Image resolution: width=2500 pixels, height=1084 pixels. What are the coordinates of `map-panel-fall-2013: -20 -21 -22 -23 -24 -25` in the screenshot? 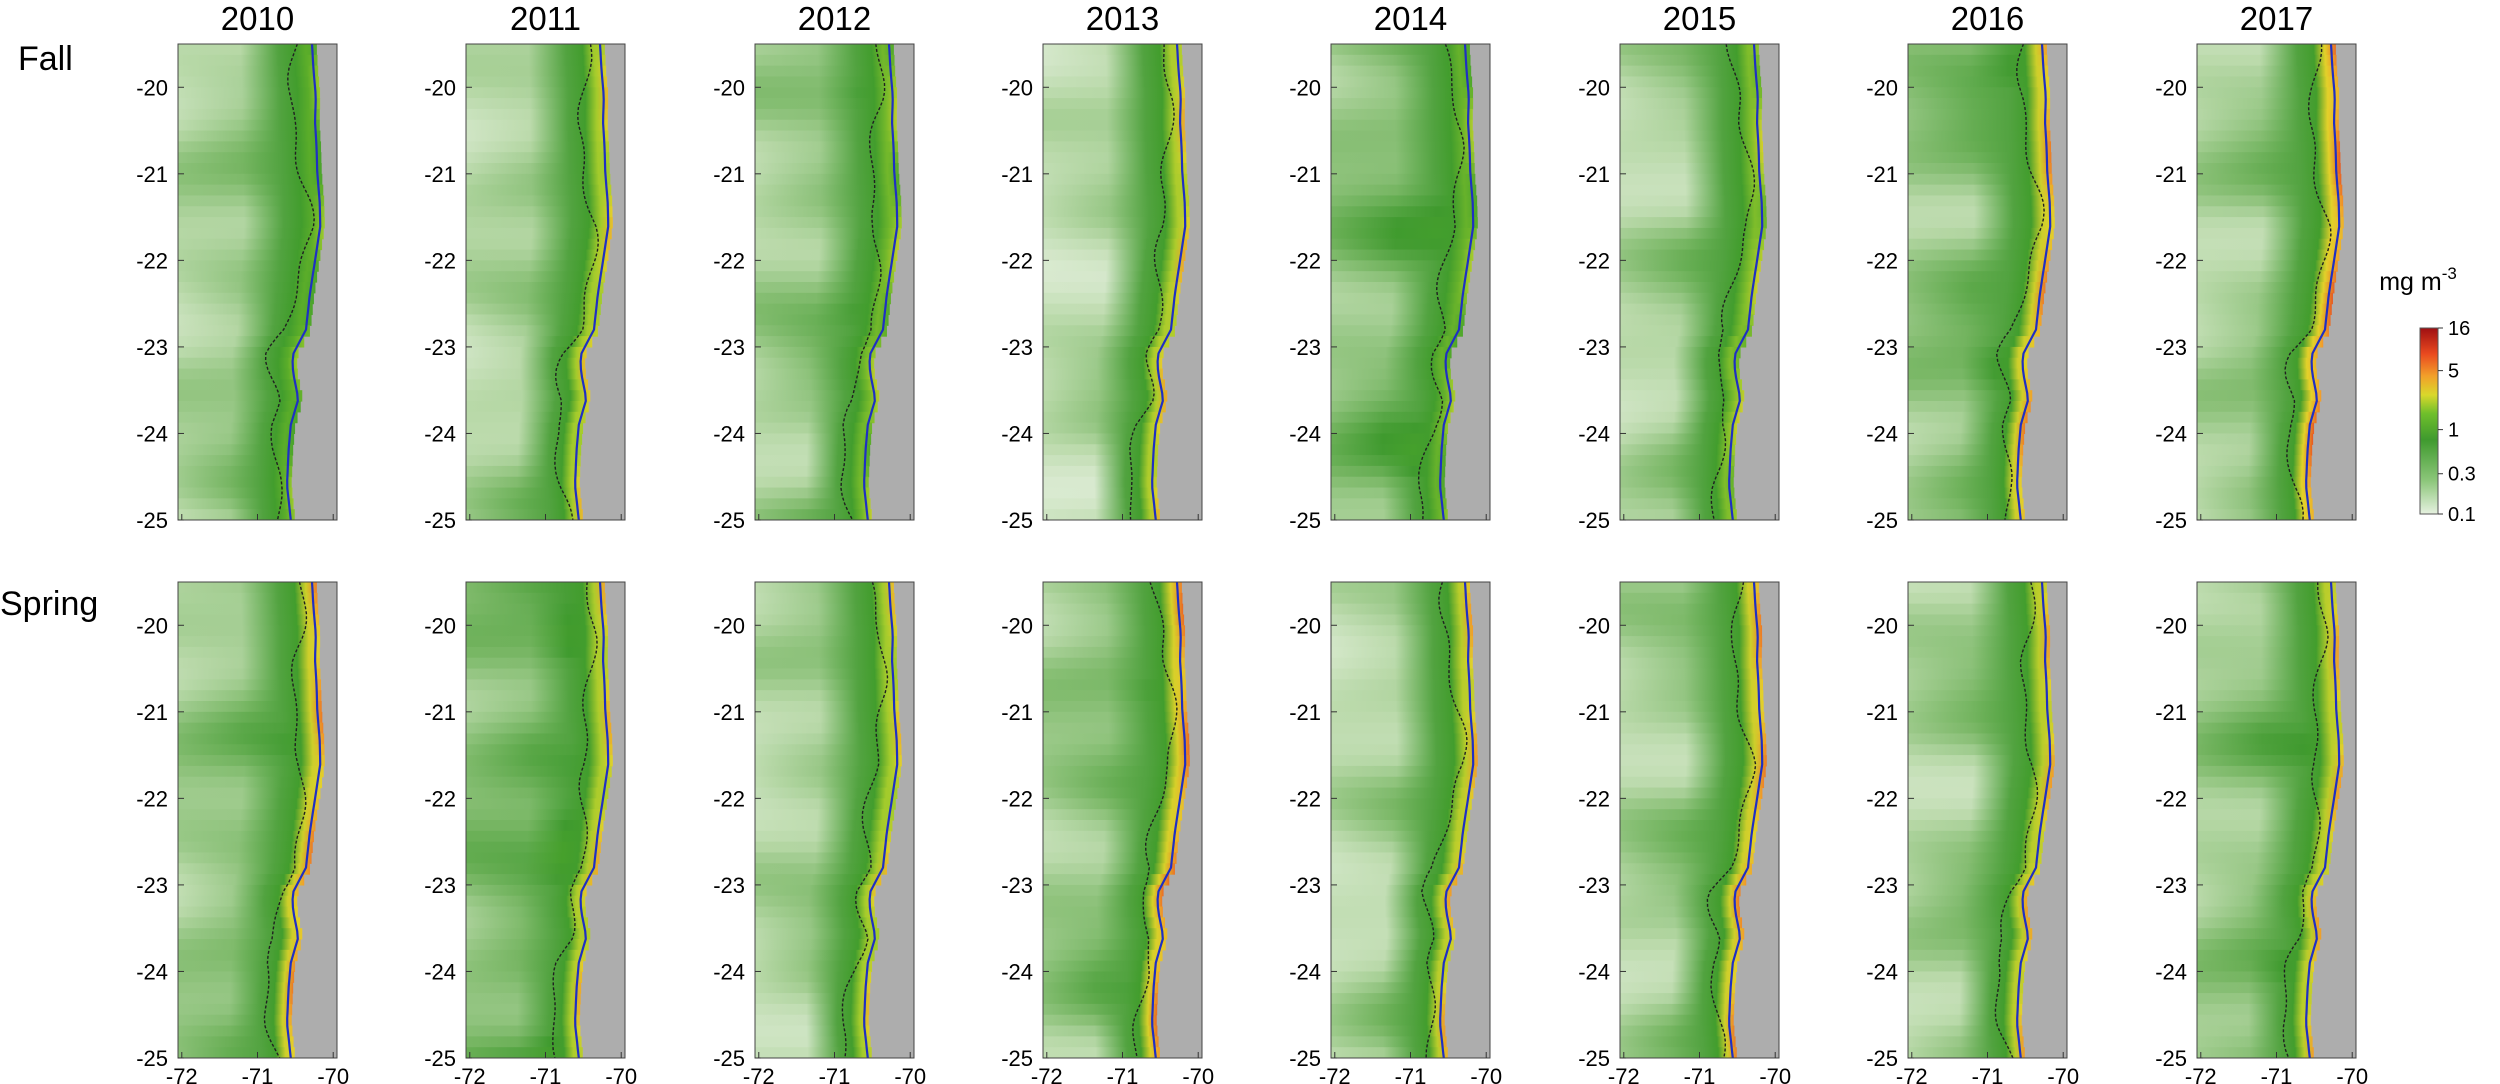 It's located at (1102, 288).